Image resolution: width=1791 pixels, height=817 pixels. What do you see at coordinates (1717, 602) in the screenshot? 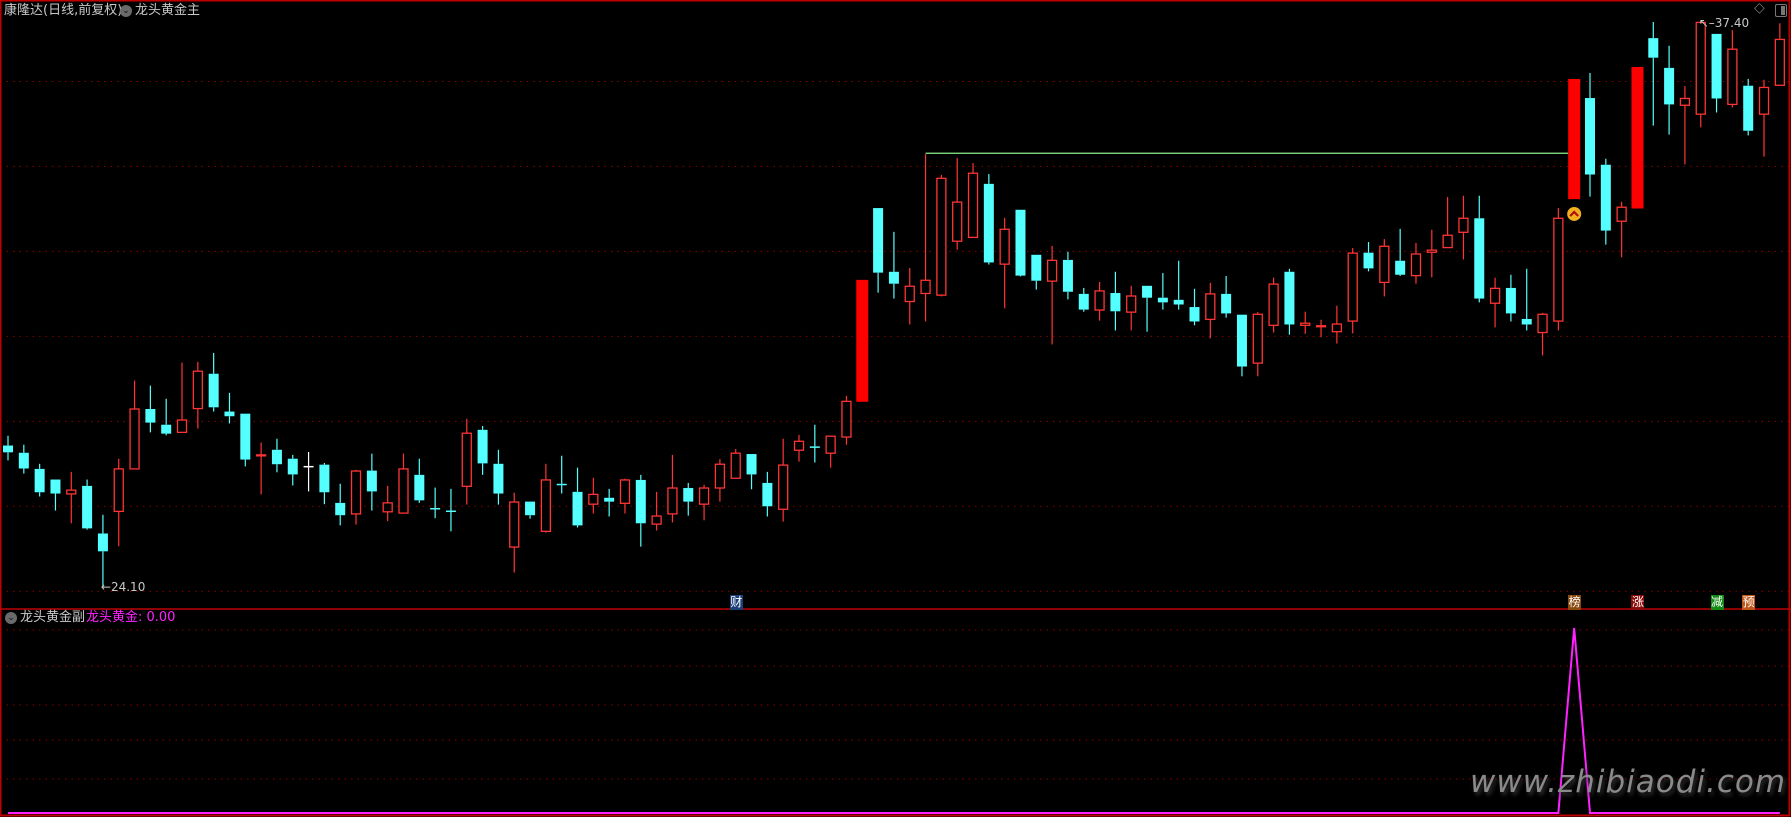
I see `signal-marker: 减` at bounding box center [1717, 602].